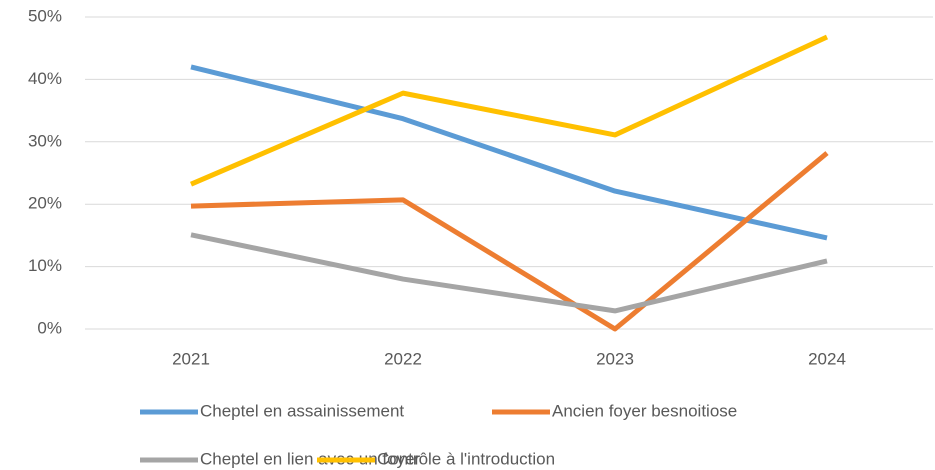 This screenshot has height=470, width=935. What do you see at coordinates (49, 327) in the screenshot?
I see `y-tick-label: 0%` at bounding box center [49, 327].